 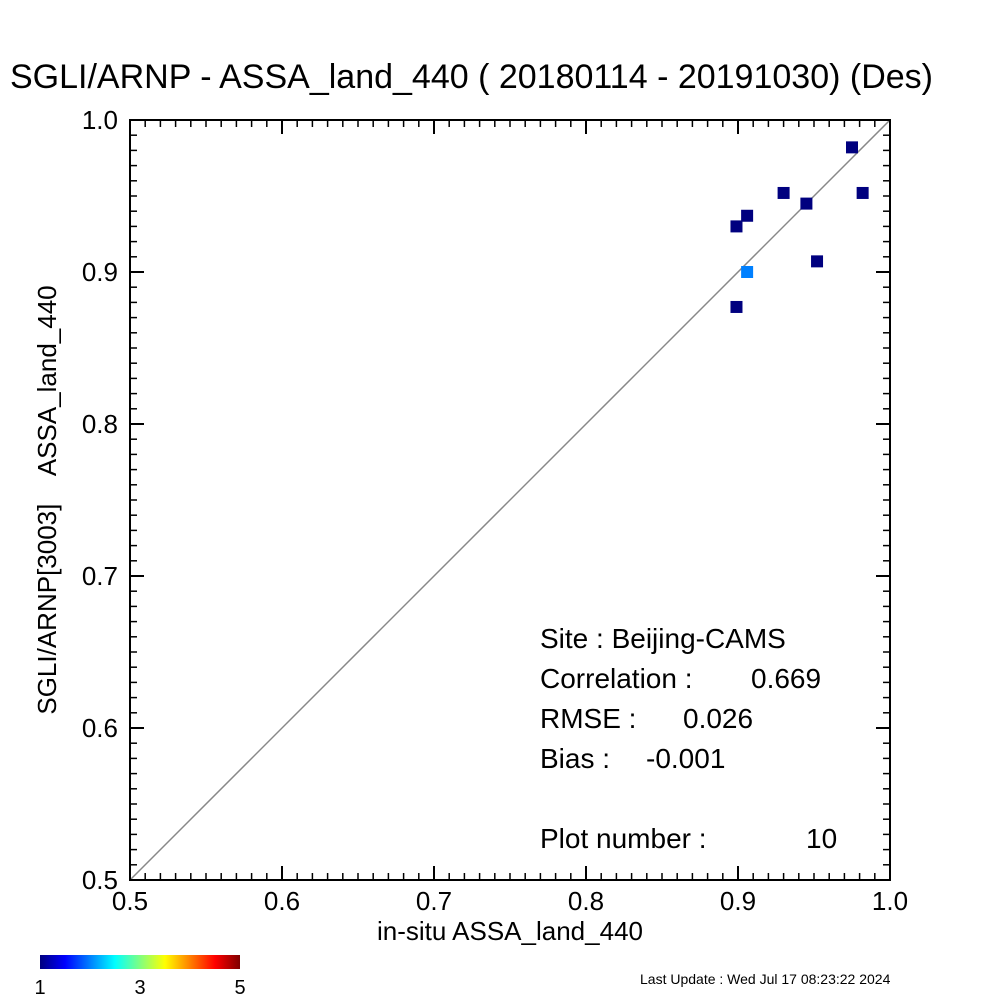 What do you see at coordinates (100, 728) in the screenshot?
I see `y-tick-label: 0.6` at bounding box center [100, 728].